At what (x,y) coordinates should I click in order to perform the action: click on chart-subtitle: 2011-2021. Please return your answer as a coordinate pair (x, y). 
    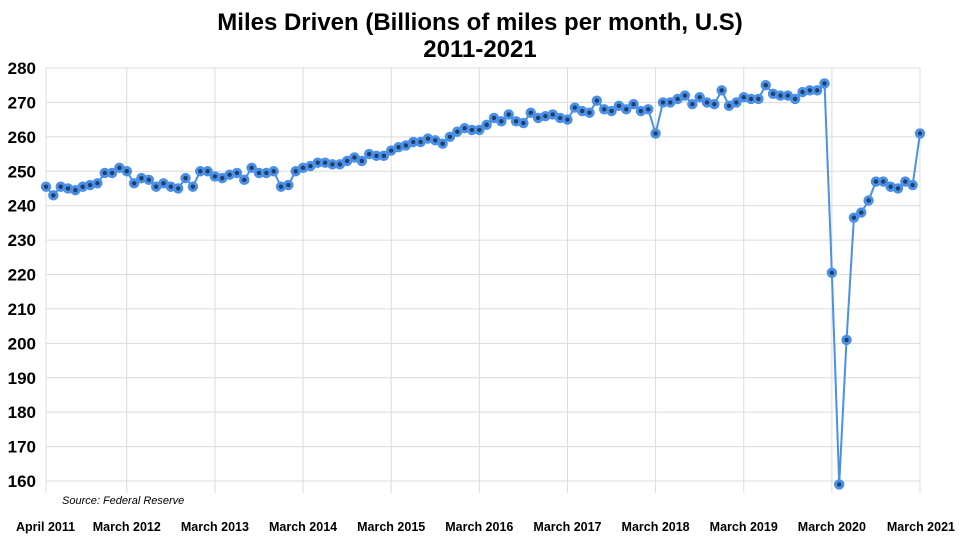
    Looking at the image, I should click on (479, 49).